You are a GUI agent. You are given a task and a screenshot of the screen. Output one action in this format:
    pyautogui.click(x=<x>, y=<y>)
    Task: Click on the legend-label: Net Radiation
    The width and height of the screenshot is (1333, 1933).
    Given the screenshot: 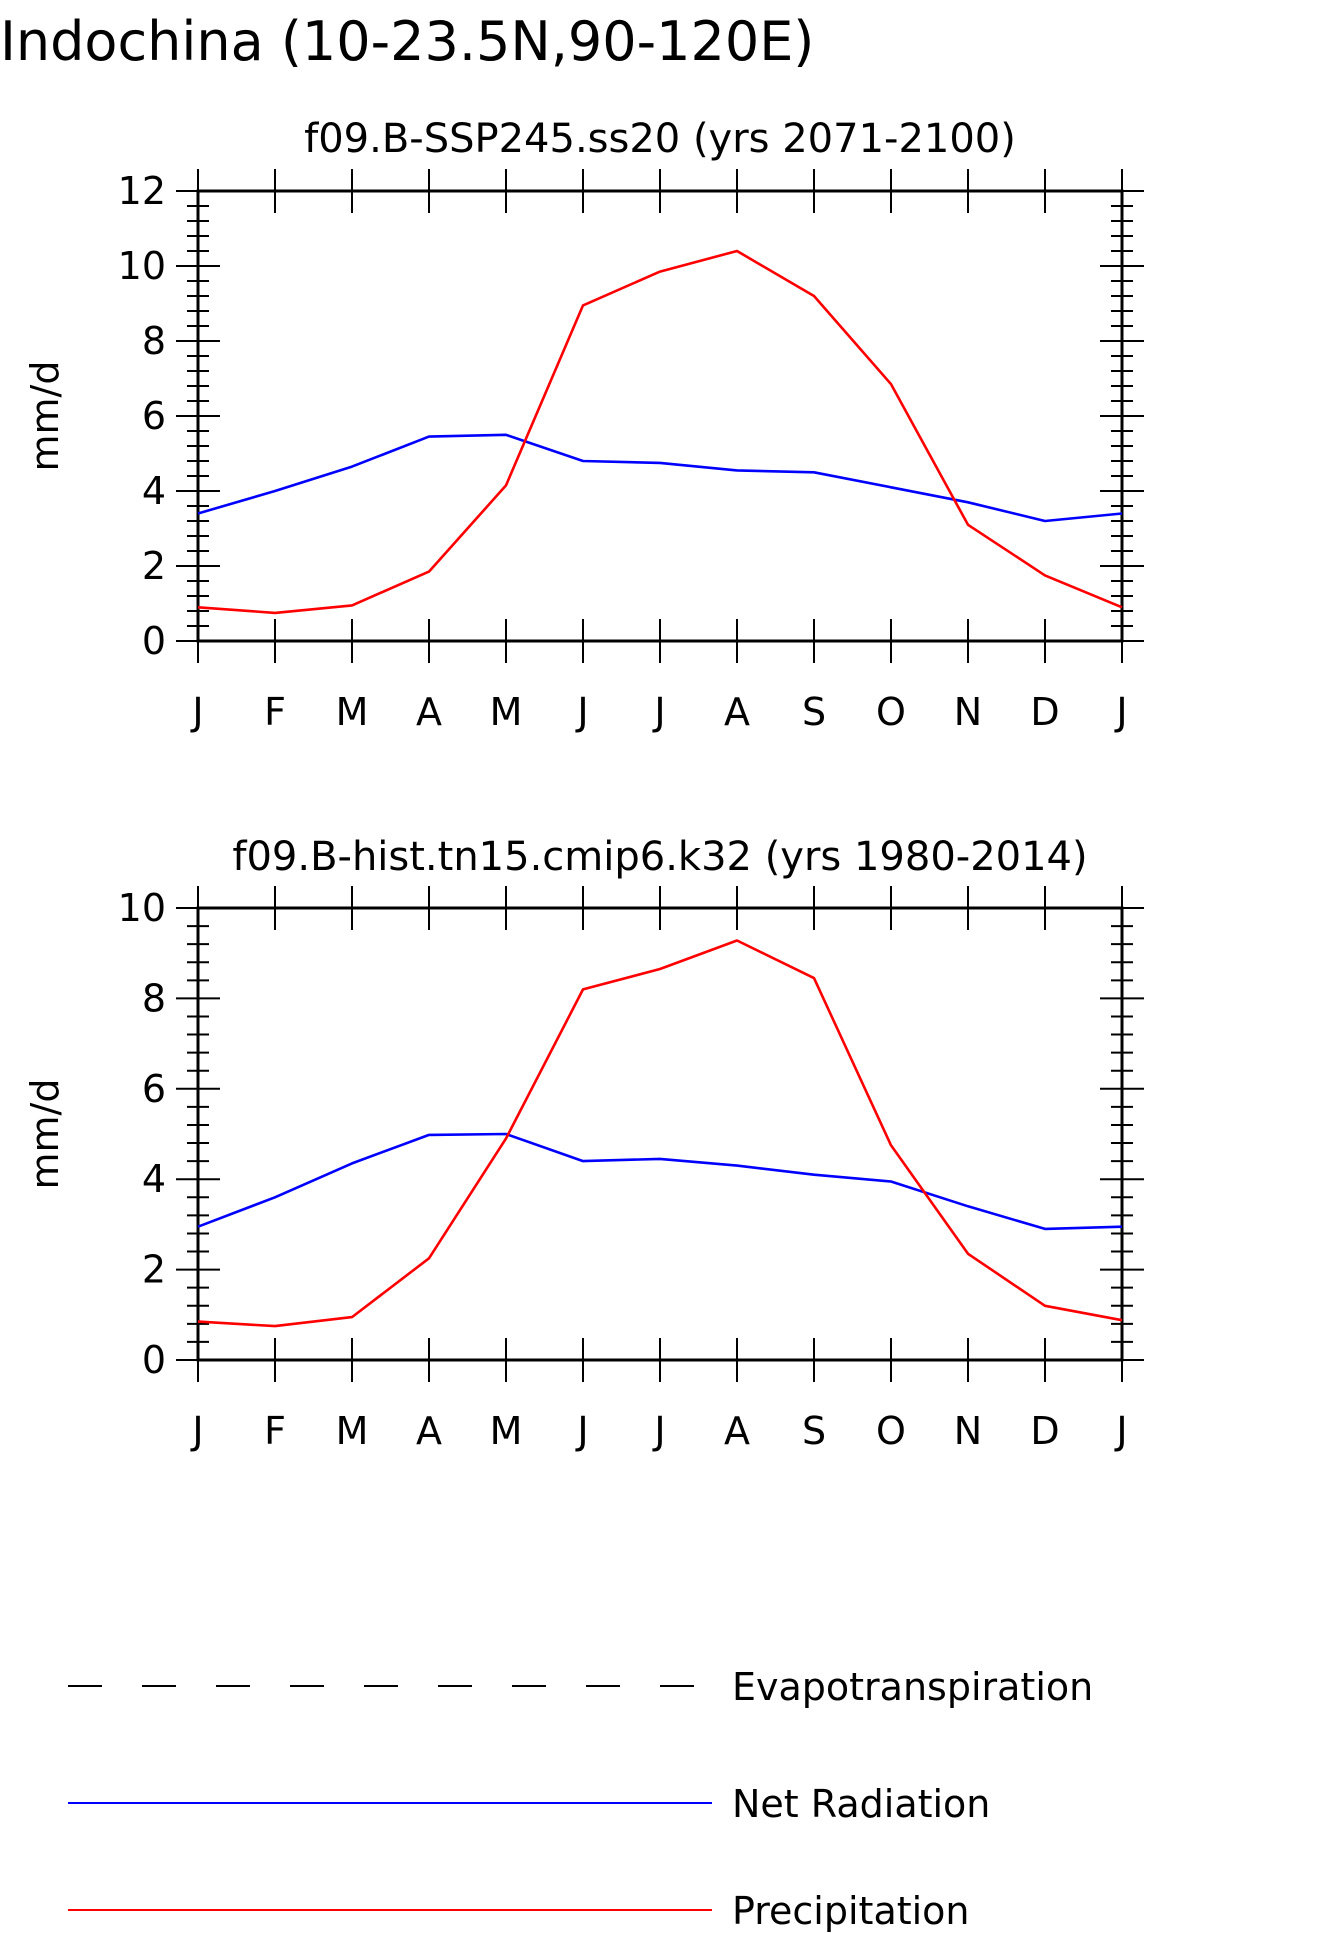 What is the action you would take?
    pyautogui.click(x=861, y=1804)
    